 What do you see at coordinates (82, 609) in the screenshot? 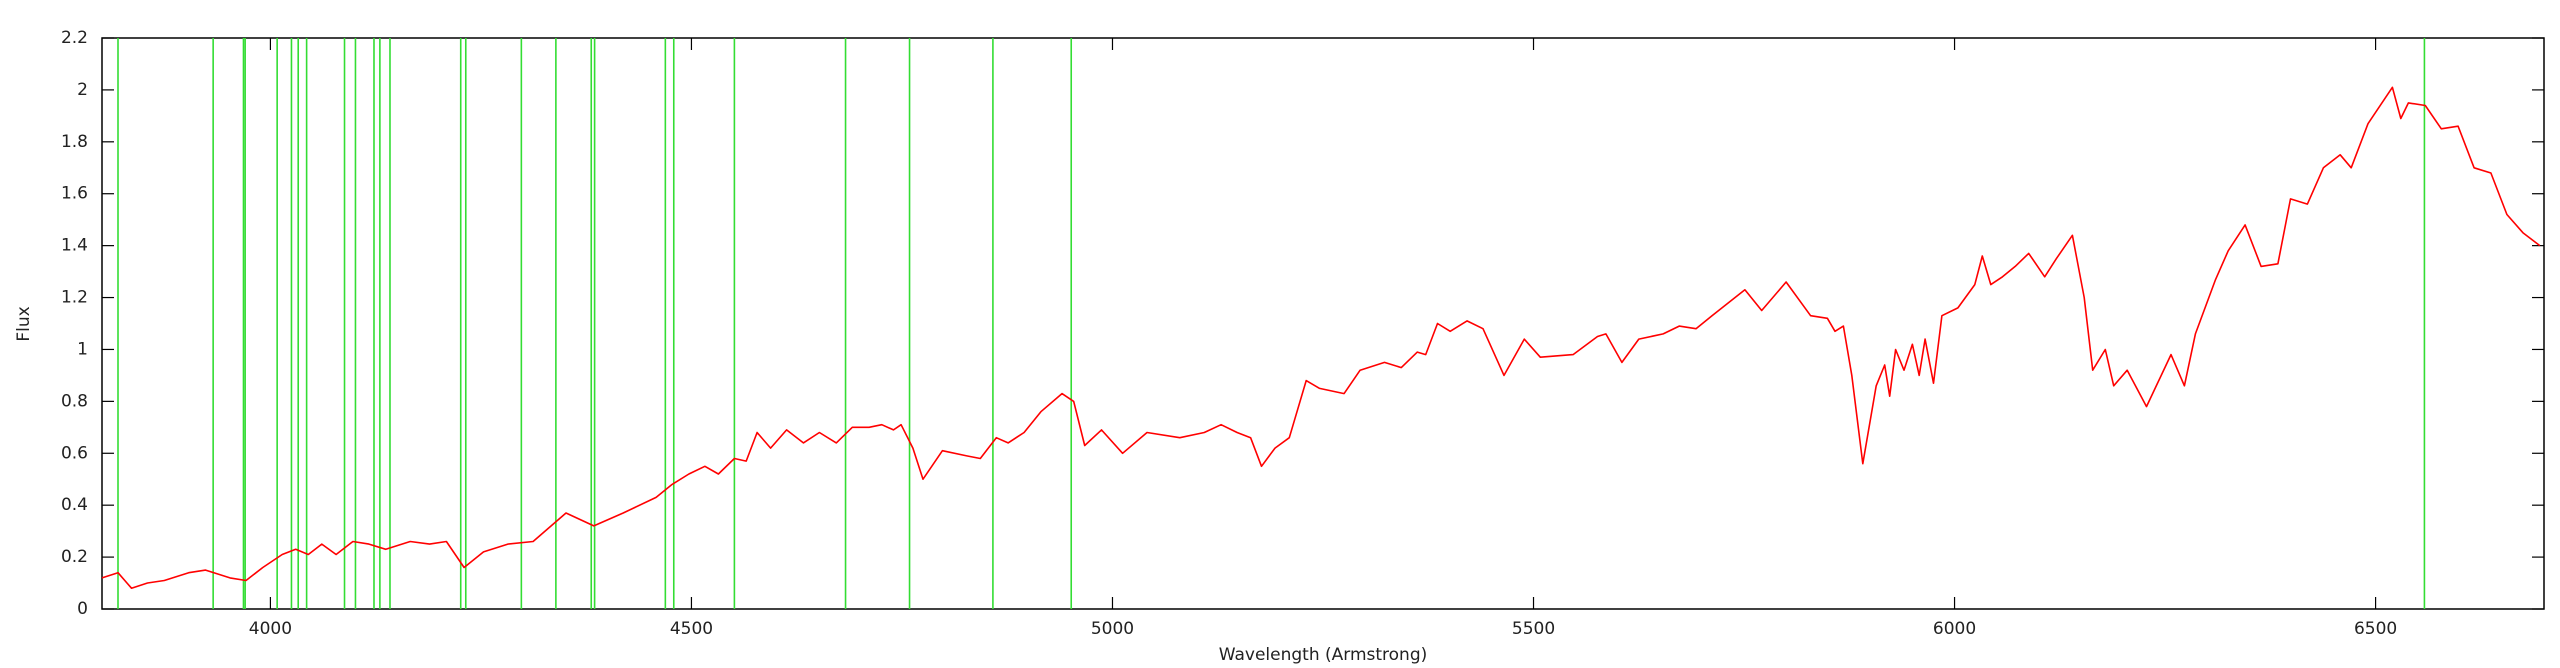
I see `y-tick-label: 0` at bounding box center [82, 609].